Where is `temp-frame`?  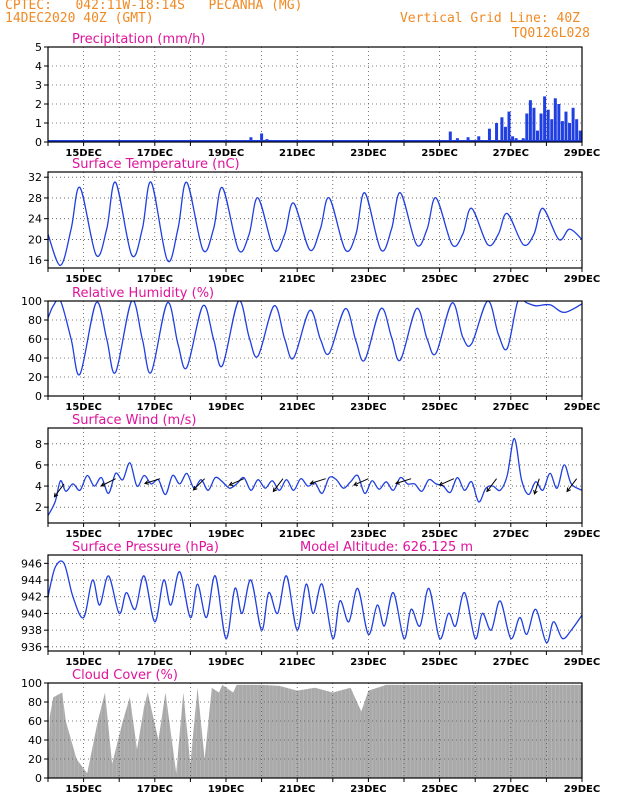
temp-frame is located at coordinates (315, 220).